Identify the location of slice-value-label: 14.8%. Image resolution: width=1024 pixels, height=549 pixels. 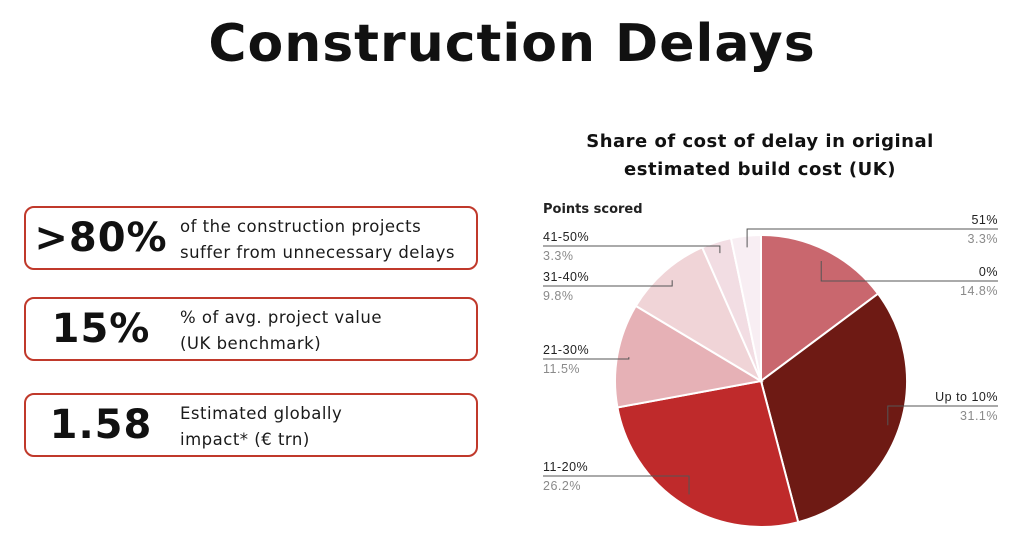
(979, 291).